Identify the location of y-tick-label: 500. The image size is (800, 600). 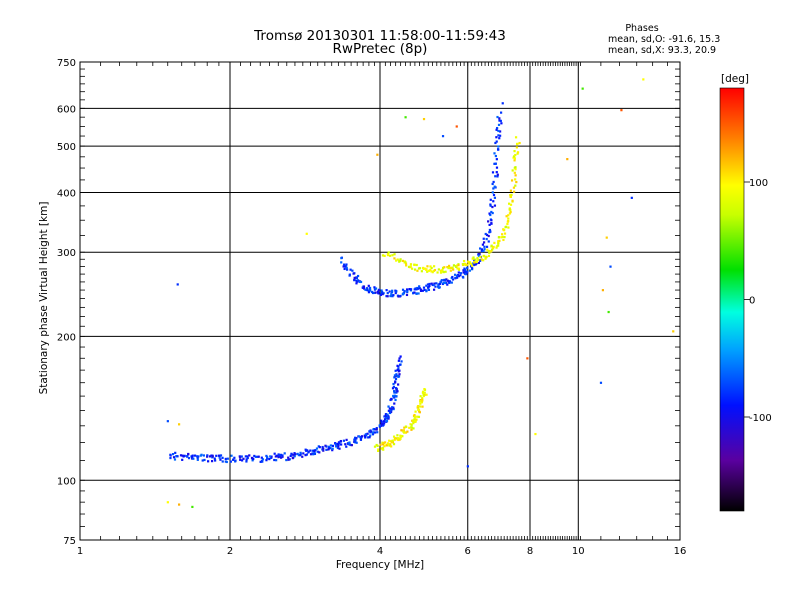
(66, 147).